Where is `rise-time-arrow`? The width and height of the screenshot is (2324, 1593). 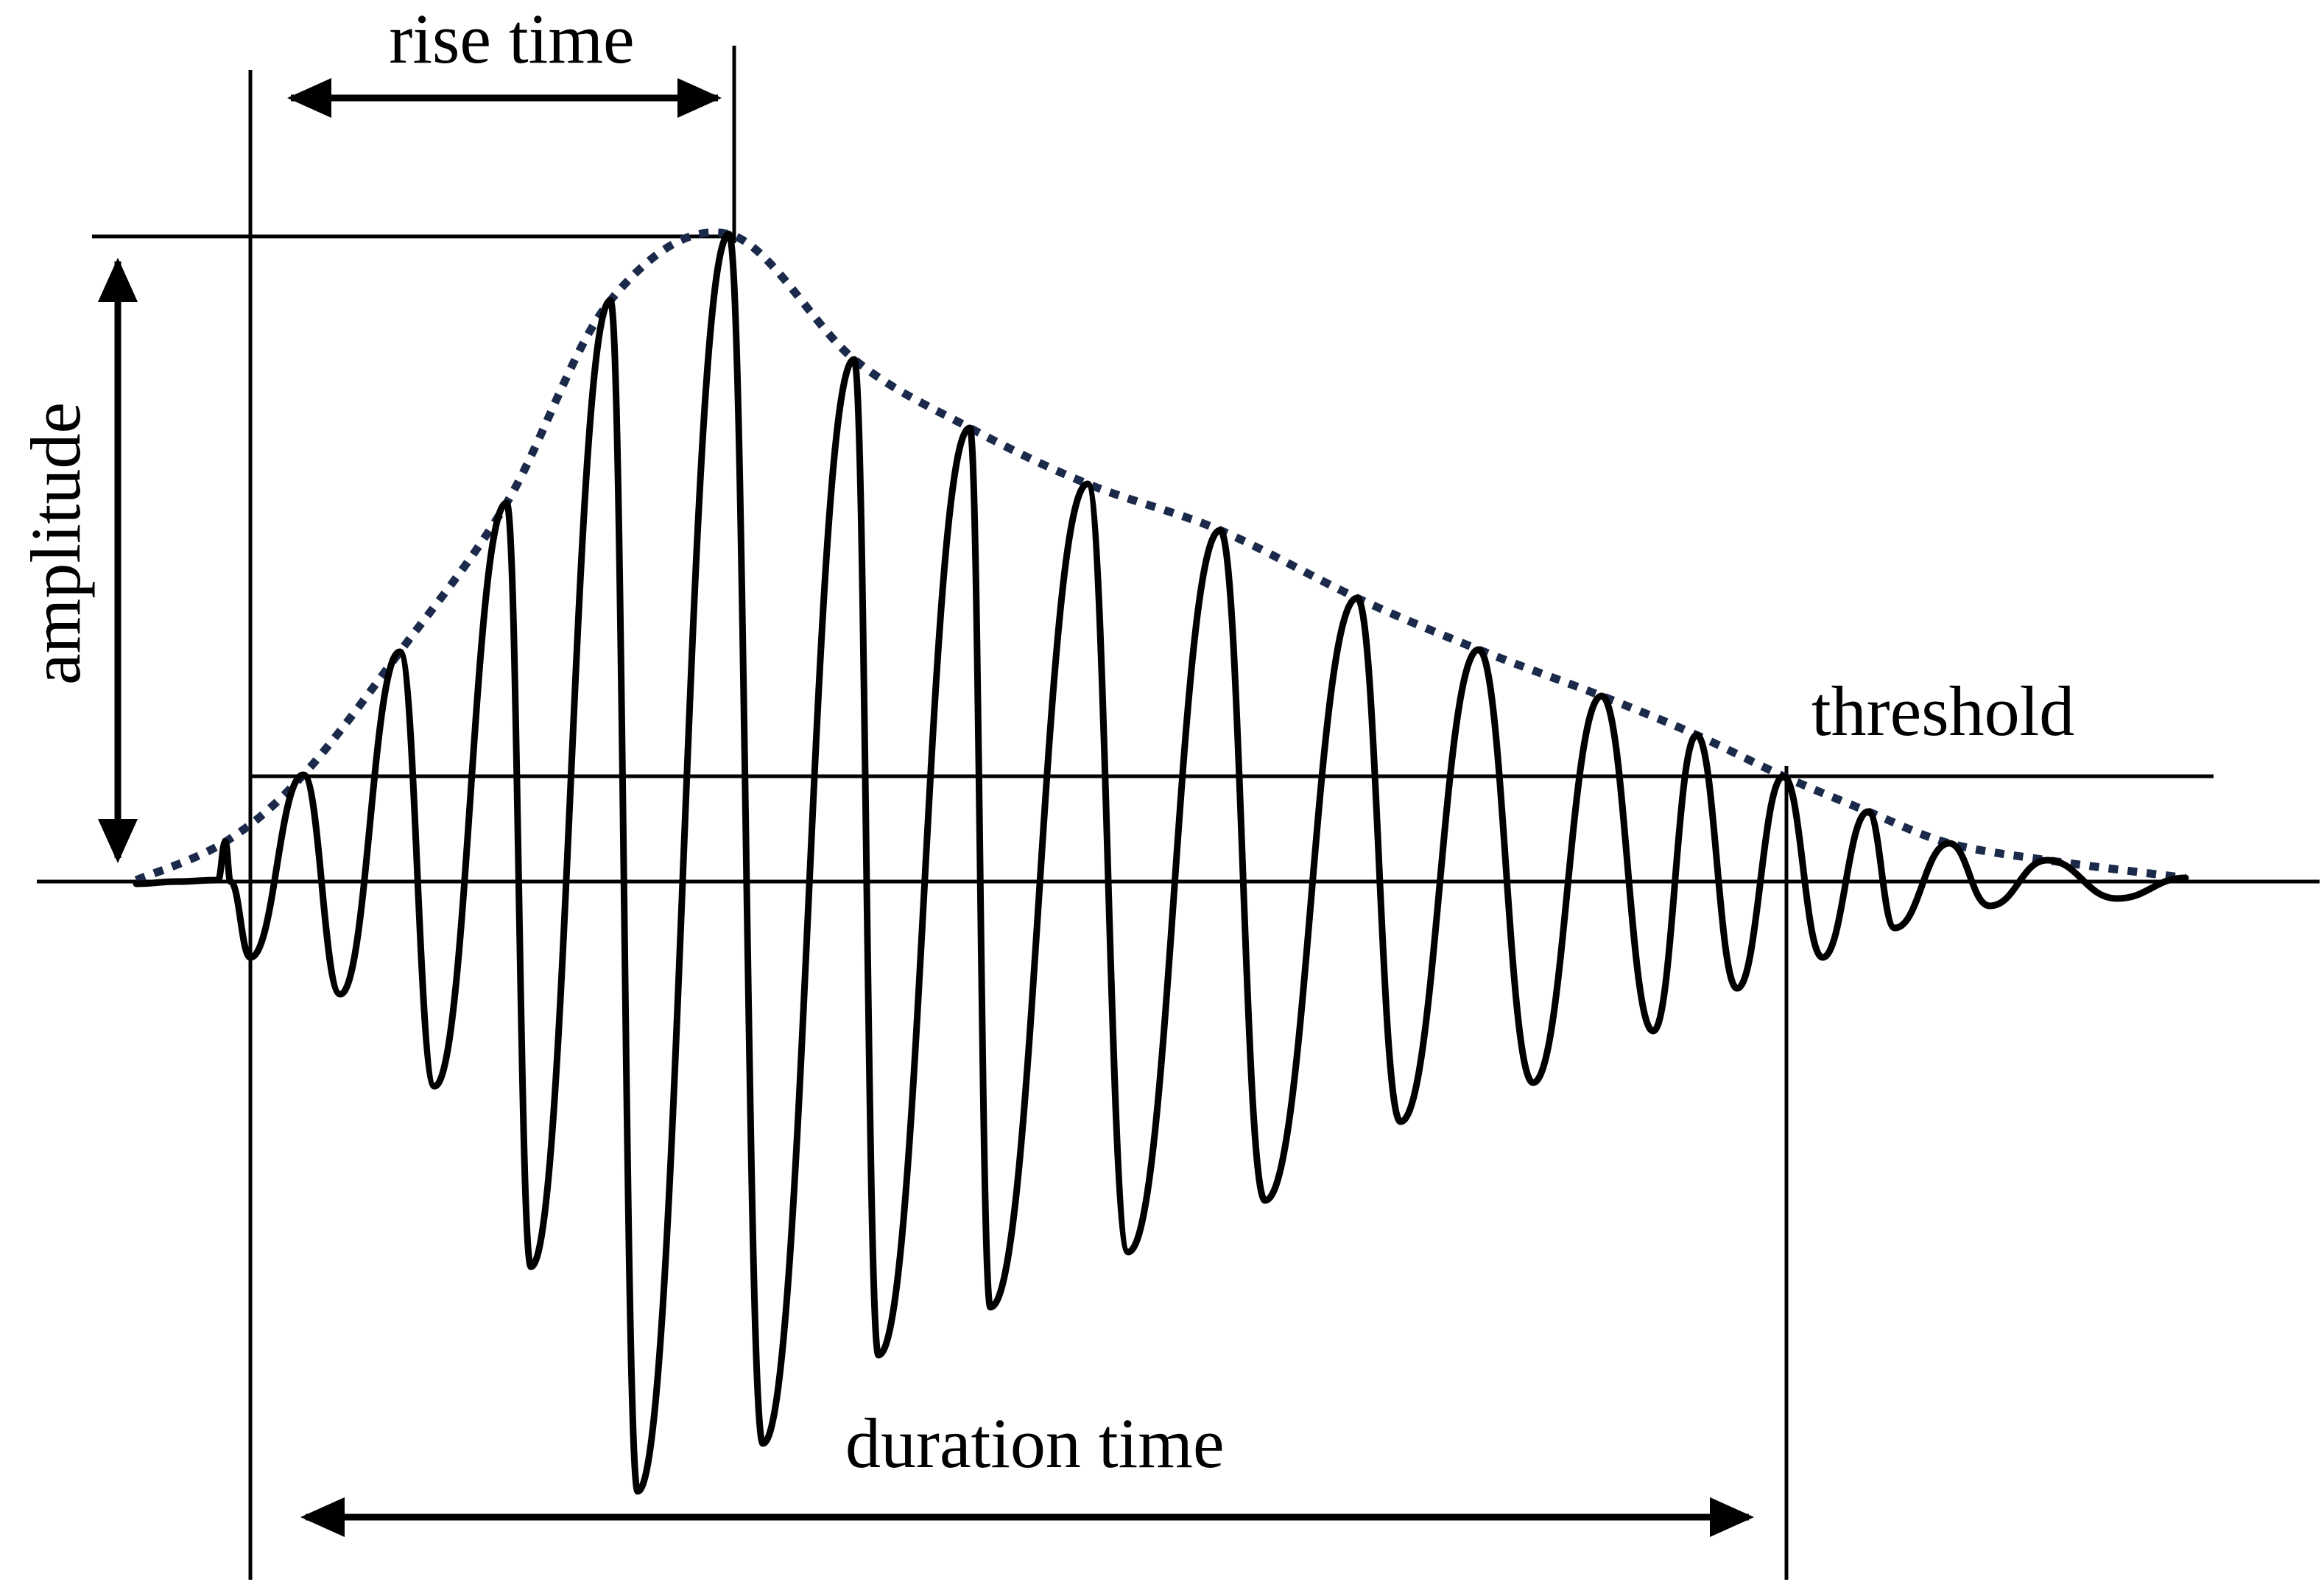 rise-time-arrow is located at coordinates (505, 98).